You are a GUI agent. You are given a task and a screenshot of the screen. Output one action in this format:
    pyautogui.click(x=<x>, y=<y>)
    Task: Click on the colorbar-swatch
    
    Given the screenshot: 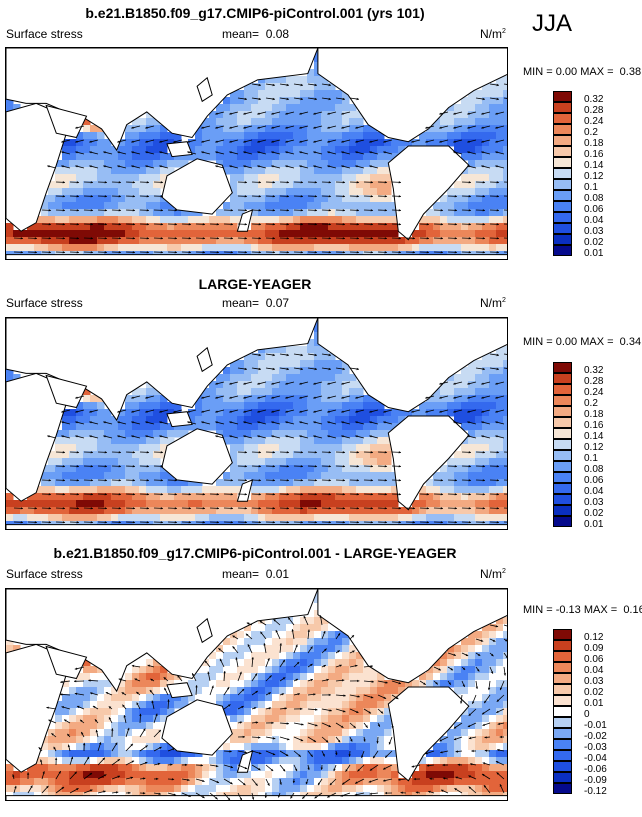 What is the action you would take?
    pyautogui.click(x=562, y=455)
    